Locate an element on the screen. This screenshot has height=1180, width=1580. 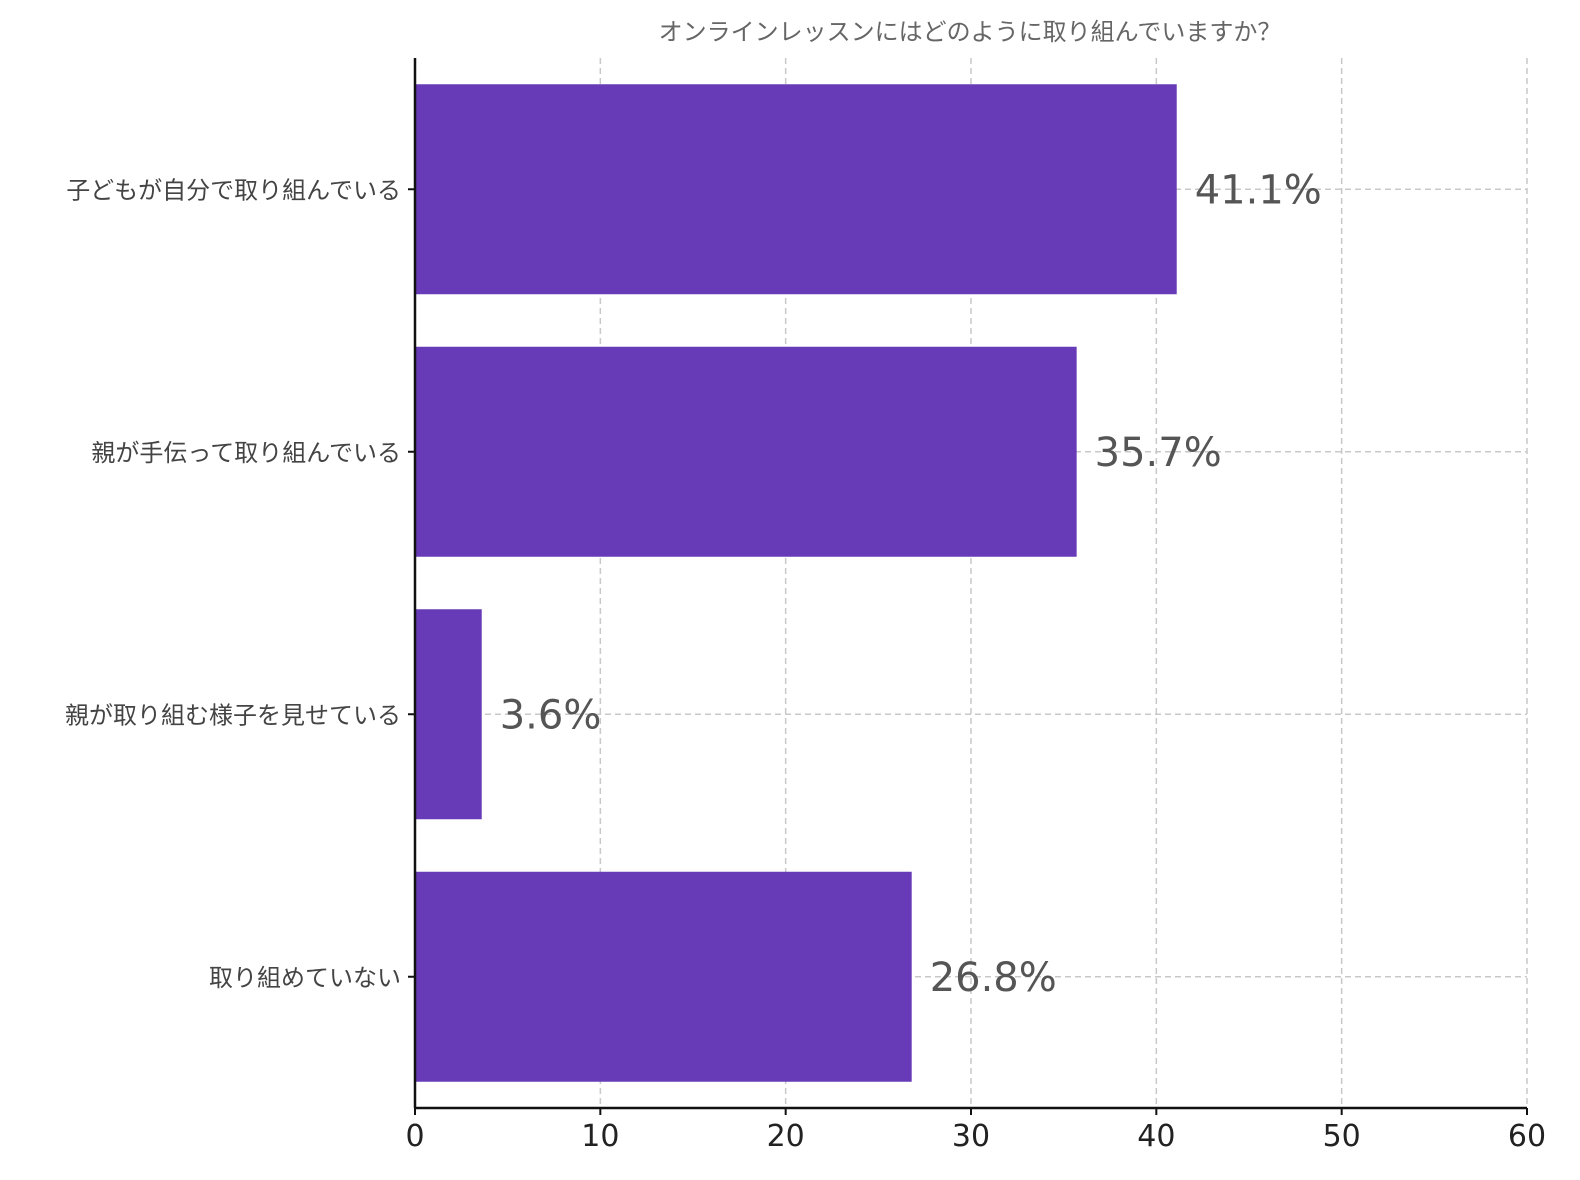
data-label-2: 3.6% is located at coordinates (551, 715).